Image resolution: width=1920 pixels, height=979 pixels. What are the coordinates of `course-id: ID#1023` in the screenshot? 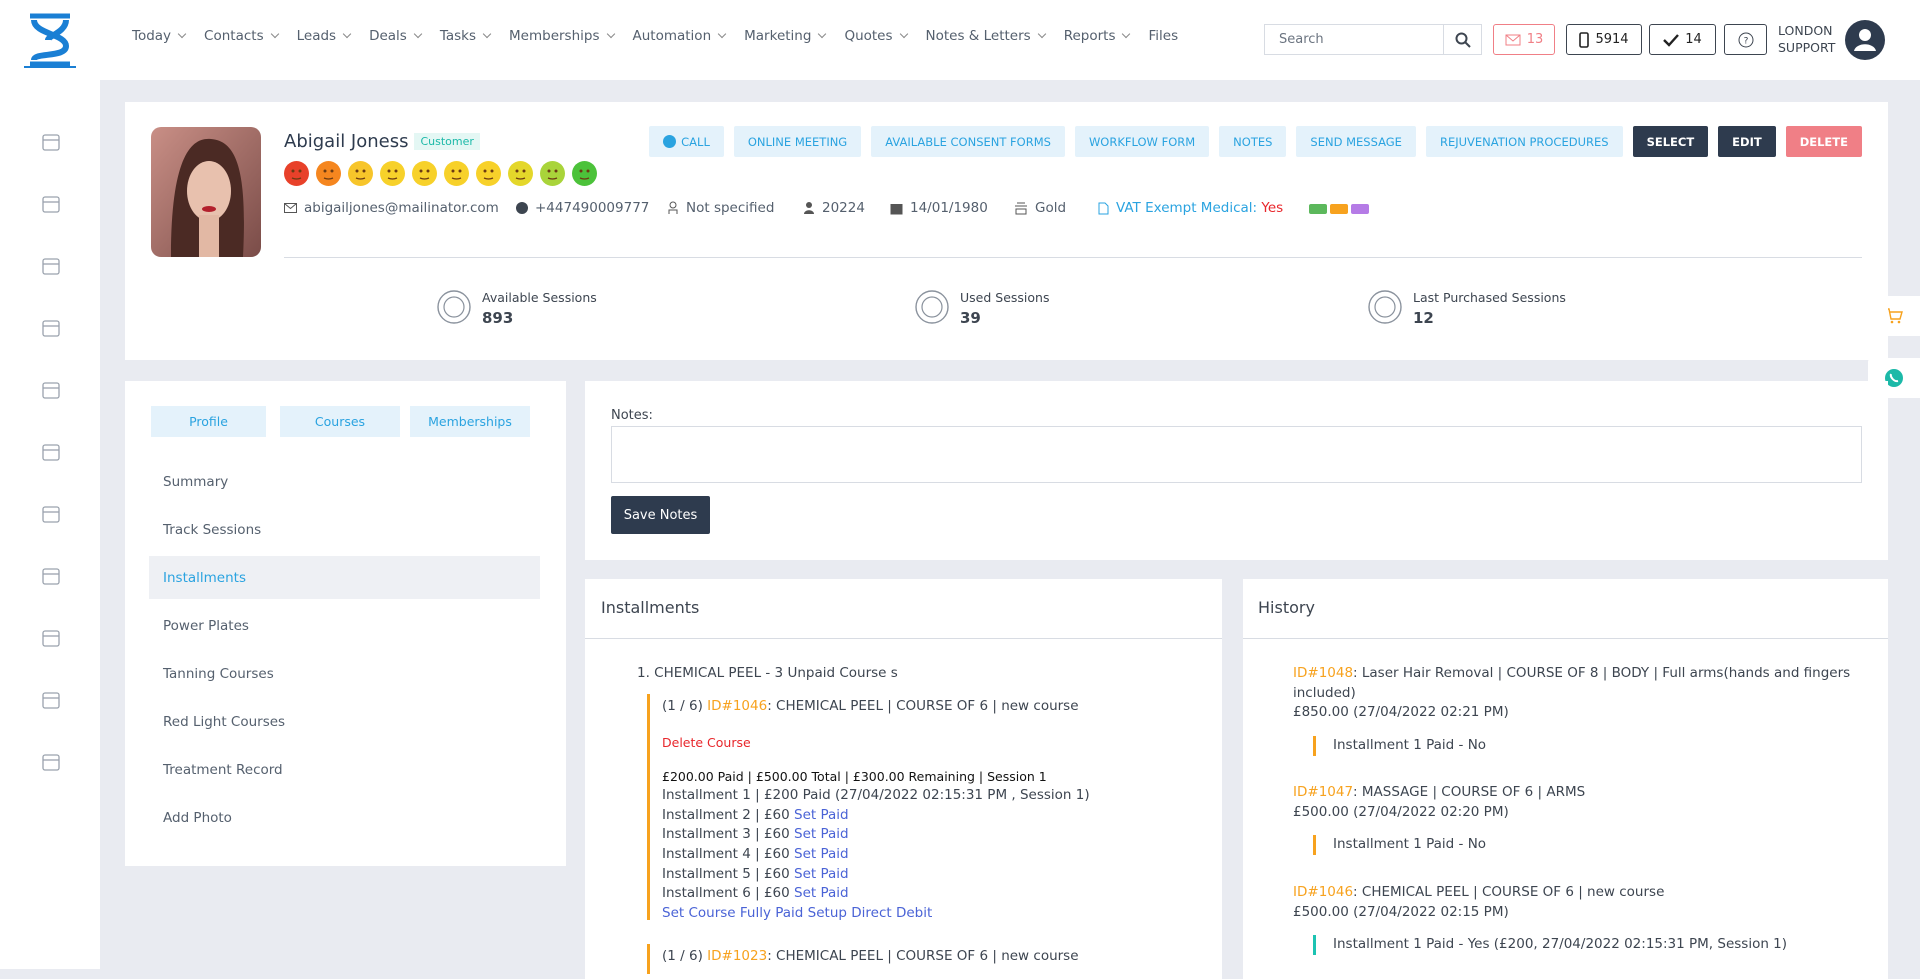 It's located at (737, 956).